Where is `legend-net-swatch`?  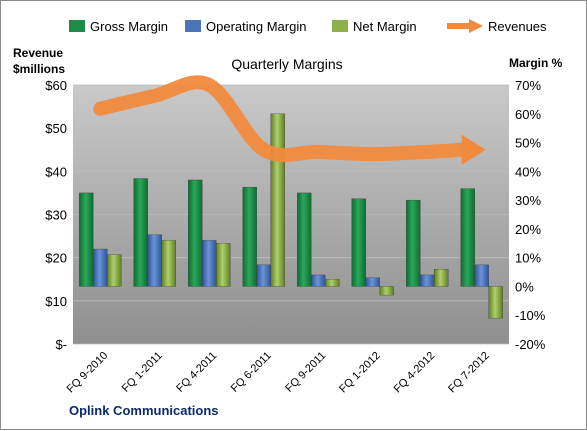
legend-net-swatch is located at coordinates (340, 26).